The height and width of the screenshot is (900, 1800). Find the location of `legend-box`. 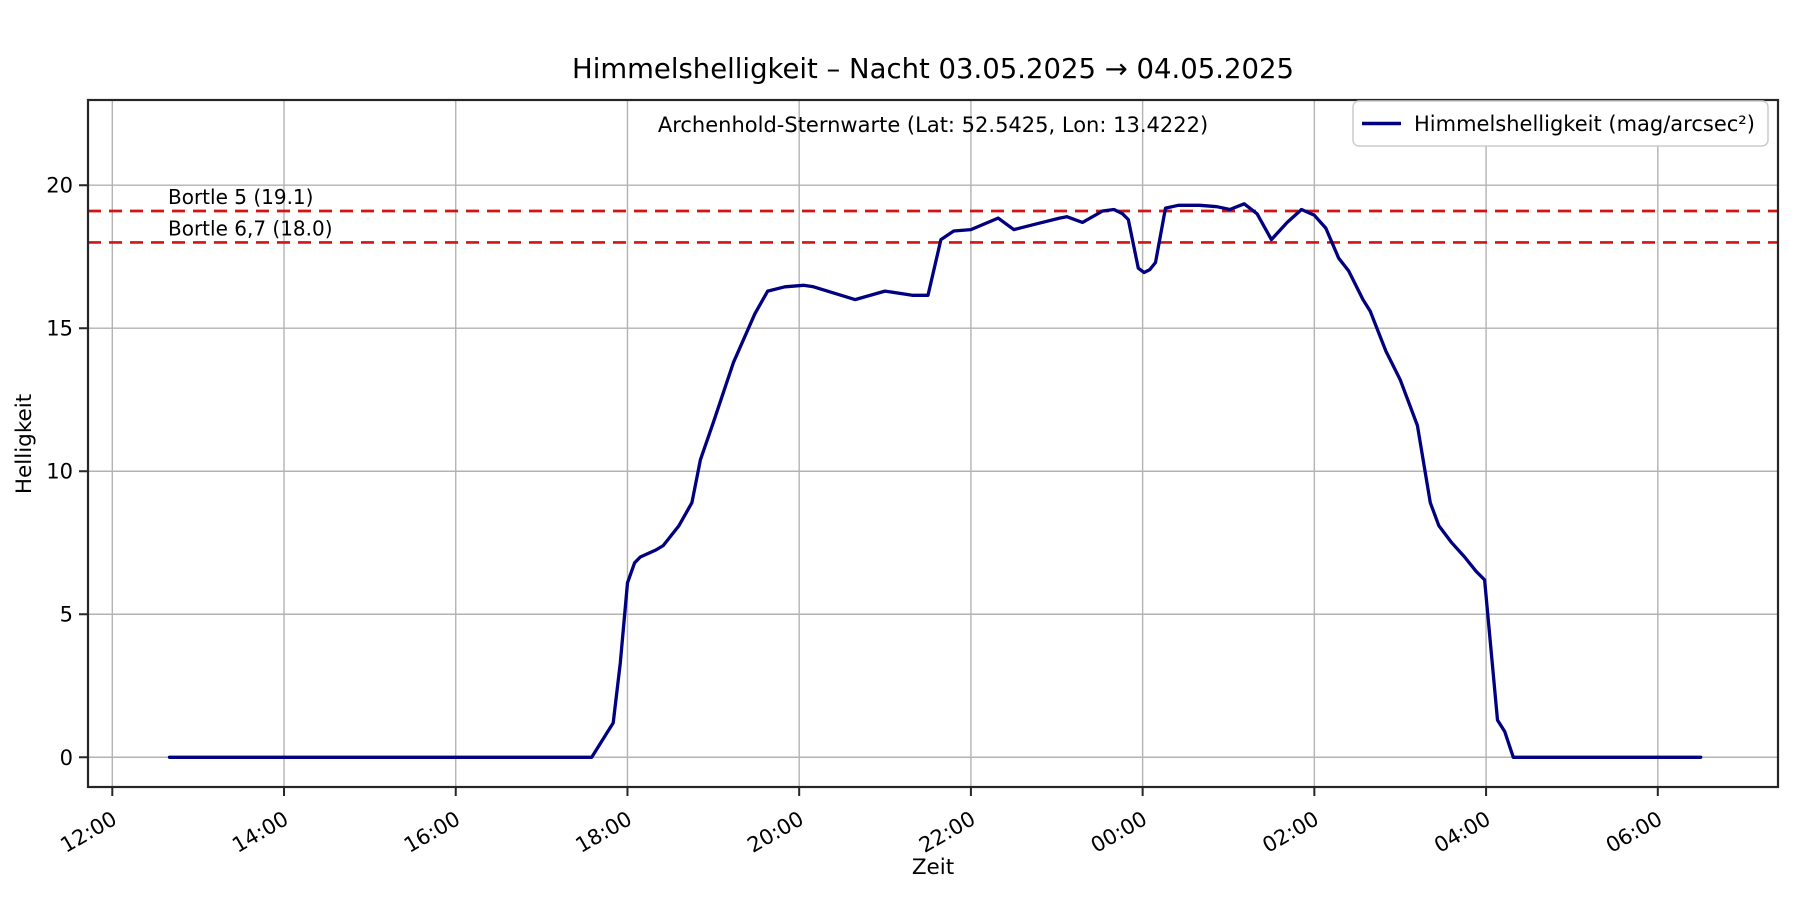

legend-box is located at coordinates (1560, 123).